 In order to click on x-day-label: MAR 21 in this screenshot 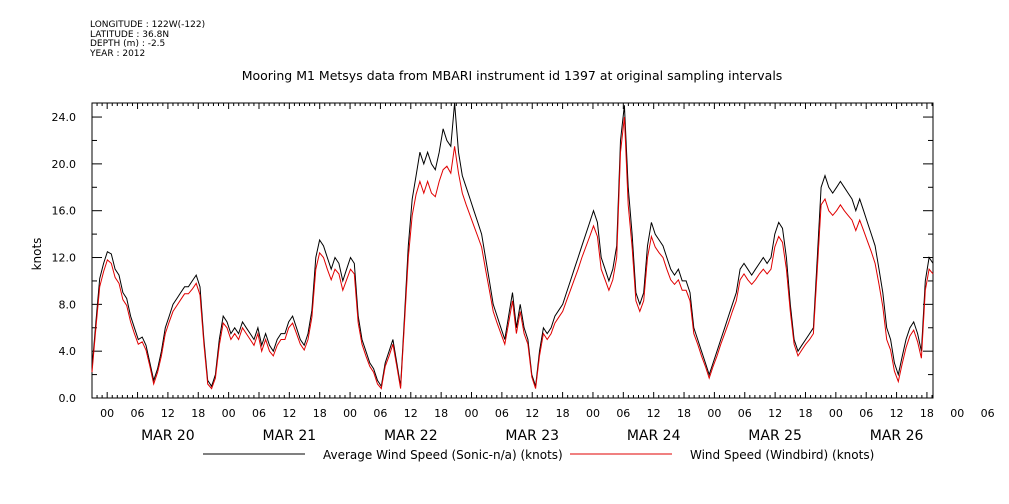, I will do `click(290, 436)`.